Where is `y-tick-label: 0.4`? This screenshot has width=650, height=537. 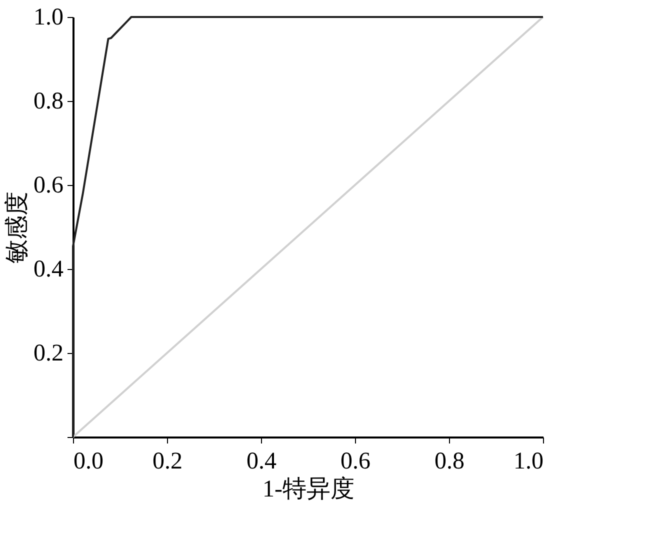 y-tick-label: 0.4 is located at coordinates (49, 269).